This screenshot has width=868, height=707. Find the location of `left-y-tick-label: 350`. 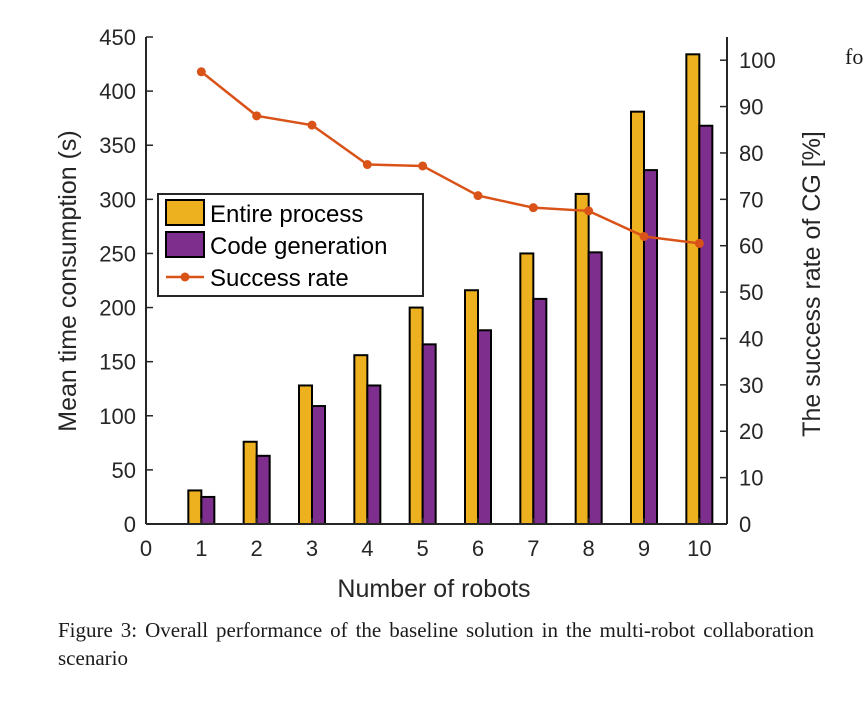

left-y-tick-label: 350 is located at coordinates (117, 145).